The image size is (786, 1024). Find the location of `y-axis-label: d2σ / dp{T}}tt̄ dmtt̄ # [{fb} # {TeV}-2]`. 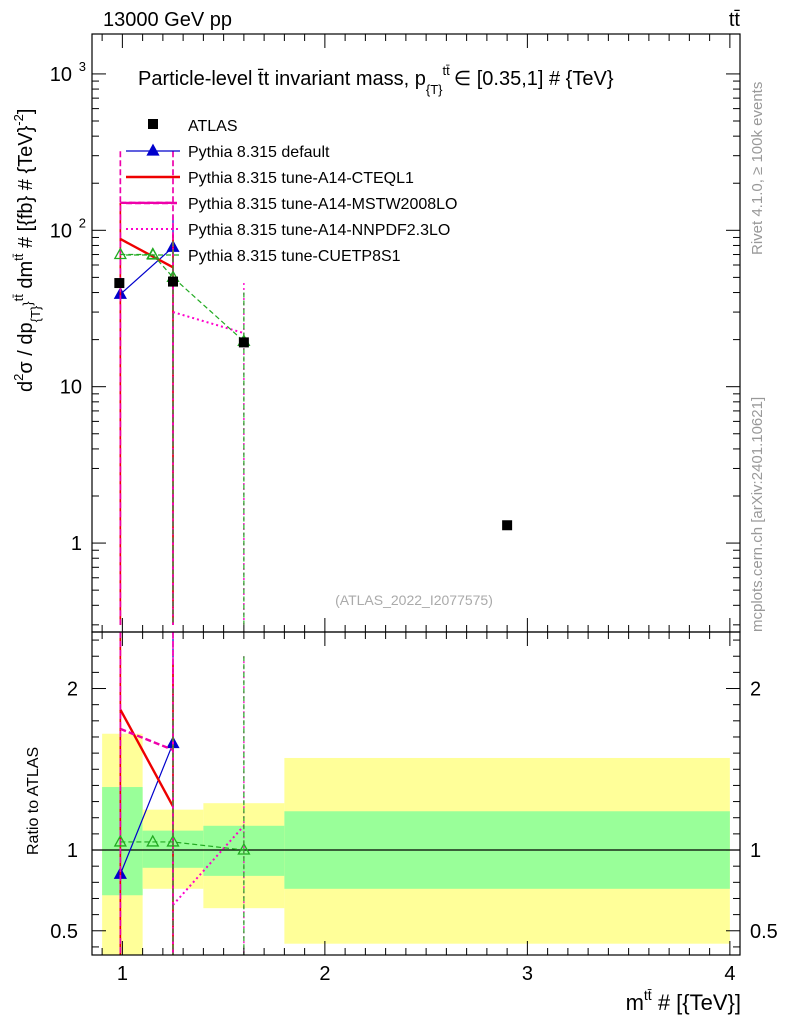

y-axis-label: d2σ / dp{T}}tt̄ dmtt̄ # [{fb} # {TeV}-2] is located at coordinates (27, 250).